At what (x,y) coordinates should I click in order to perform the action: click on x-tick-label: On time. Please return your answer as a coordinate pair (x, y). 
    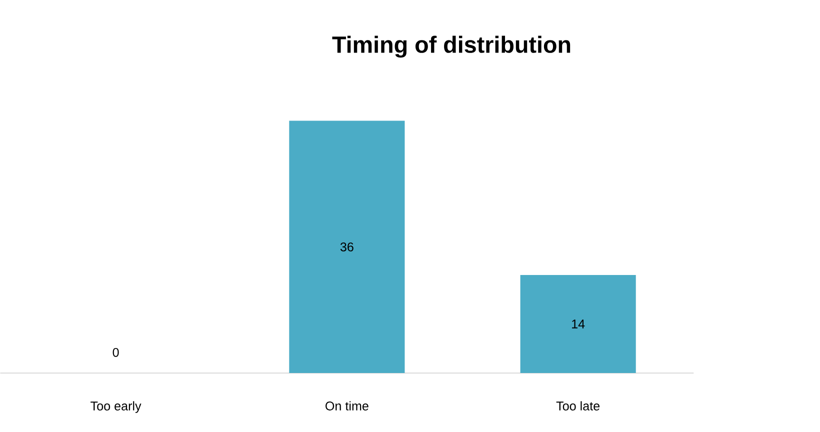
    Looking at the image, I should click on (347, 405).